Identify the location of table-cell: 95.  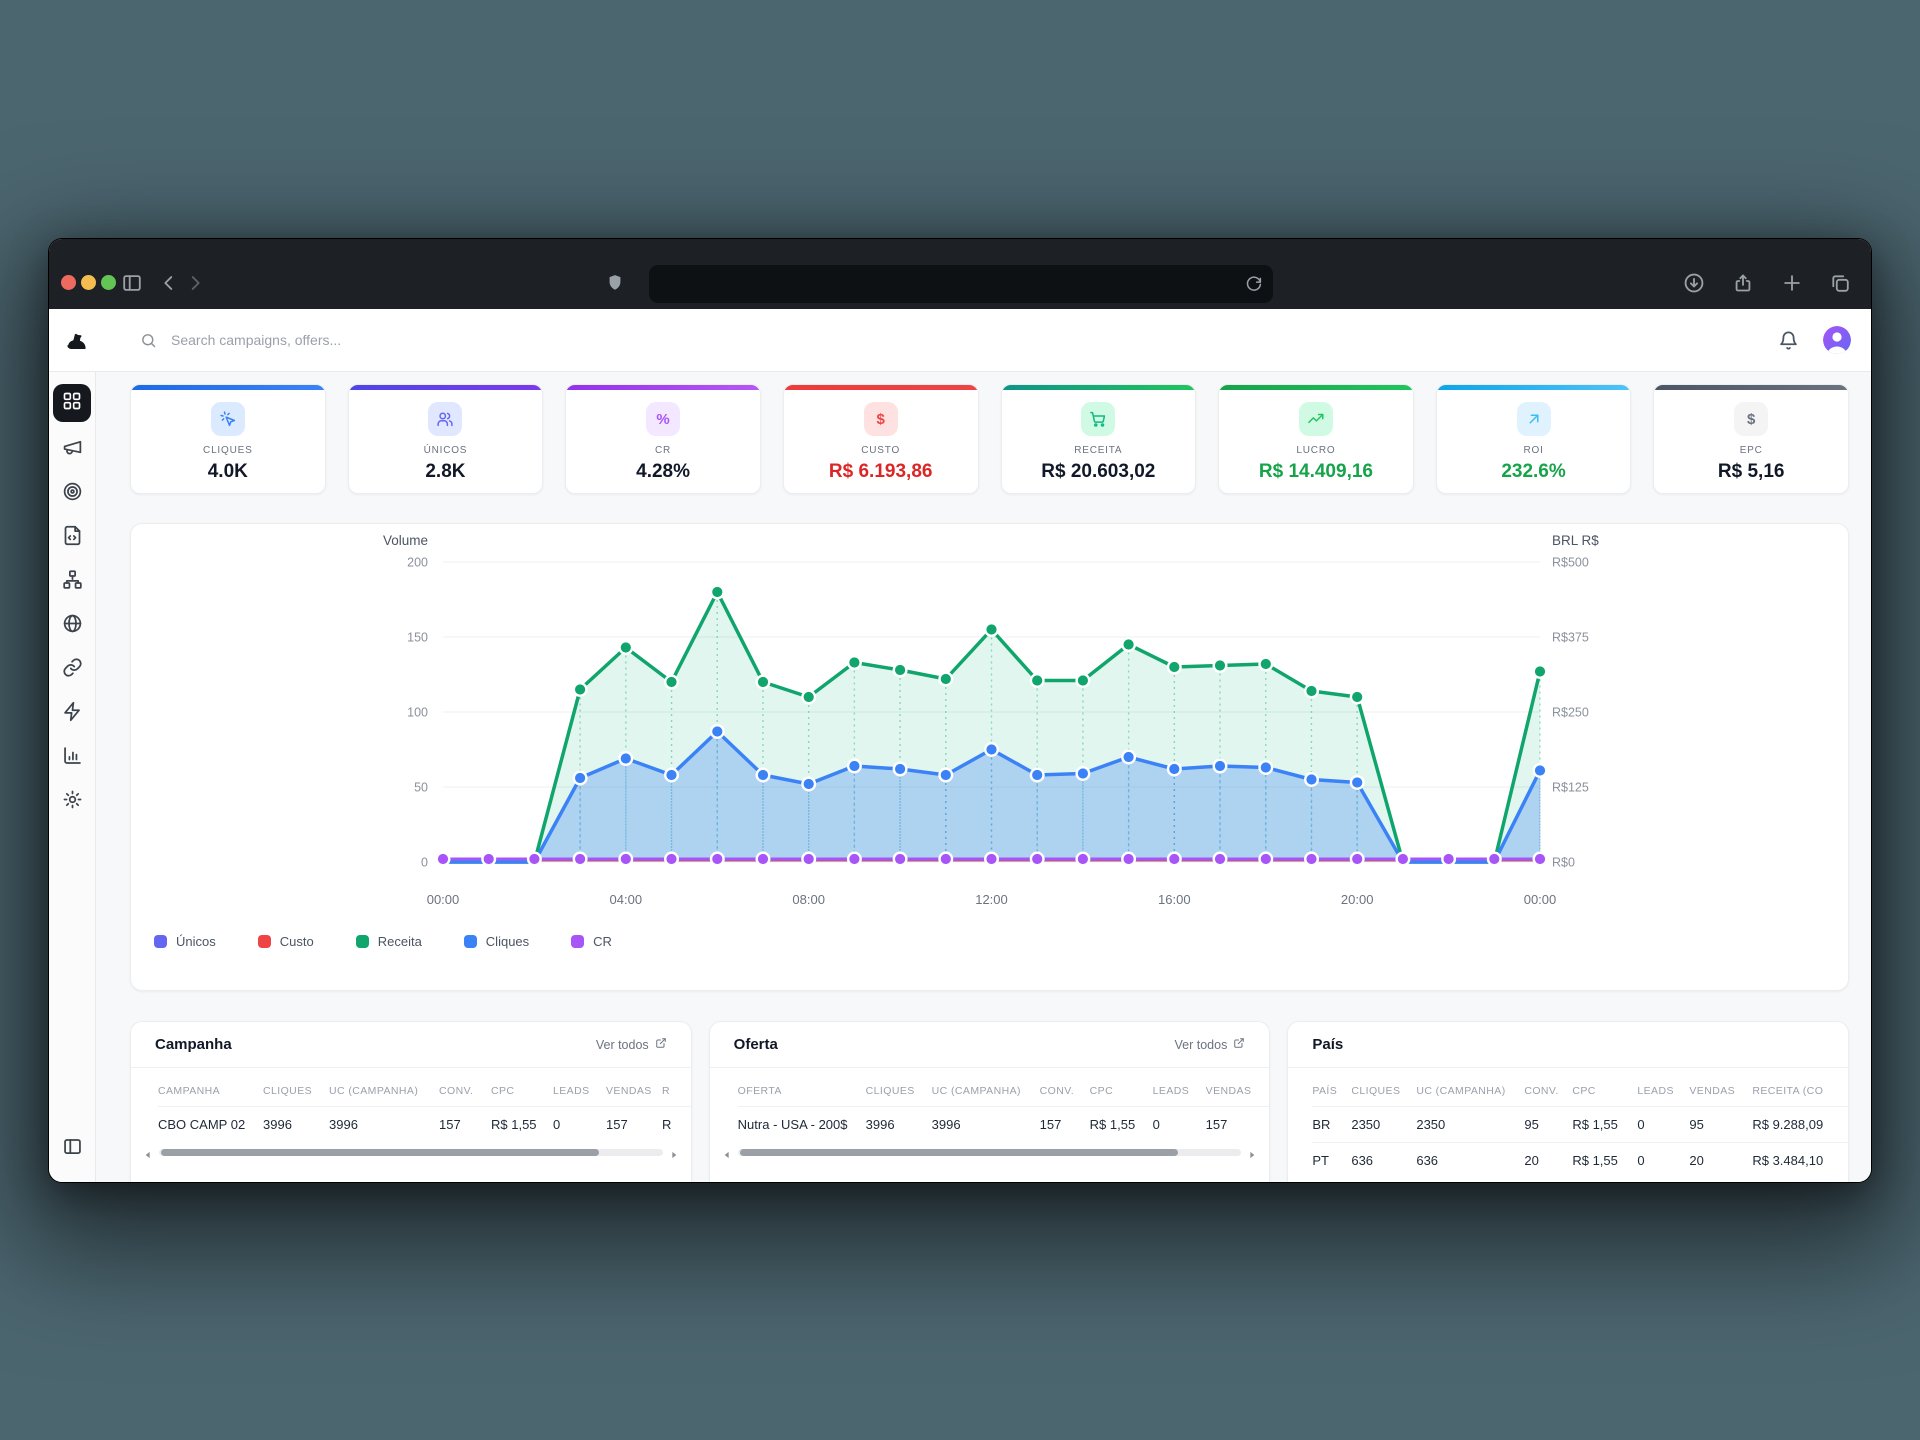
(1721, 1124).